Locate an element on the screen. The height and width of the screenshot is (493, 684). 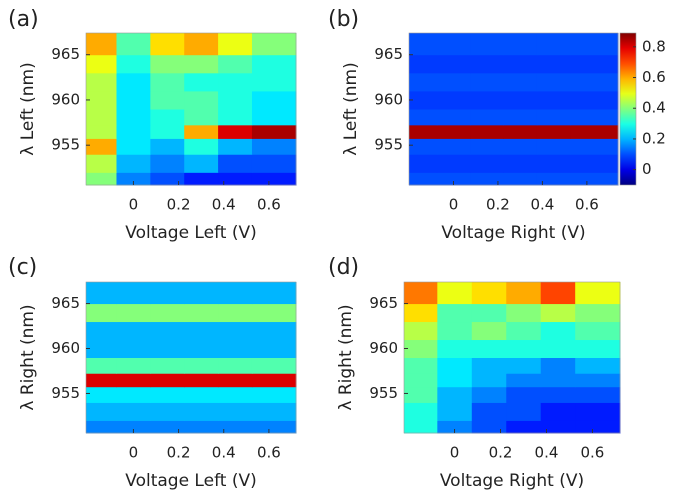
colorbar-tick-label: 0.6 is located at coordinates (654, 77).